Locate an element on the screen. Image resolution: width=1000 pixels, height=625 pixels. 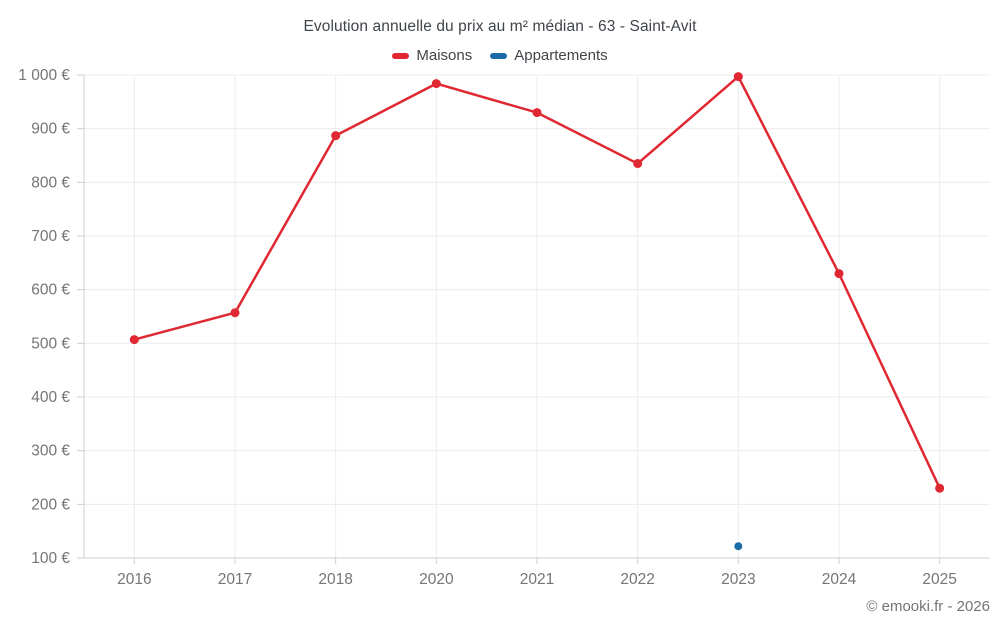
y-axis-label-200: 200 € is located at coordinates (50, 504).